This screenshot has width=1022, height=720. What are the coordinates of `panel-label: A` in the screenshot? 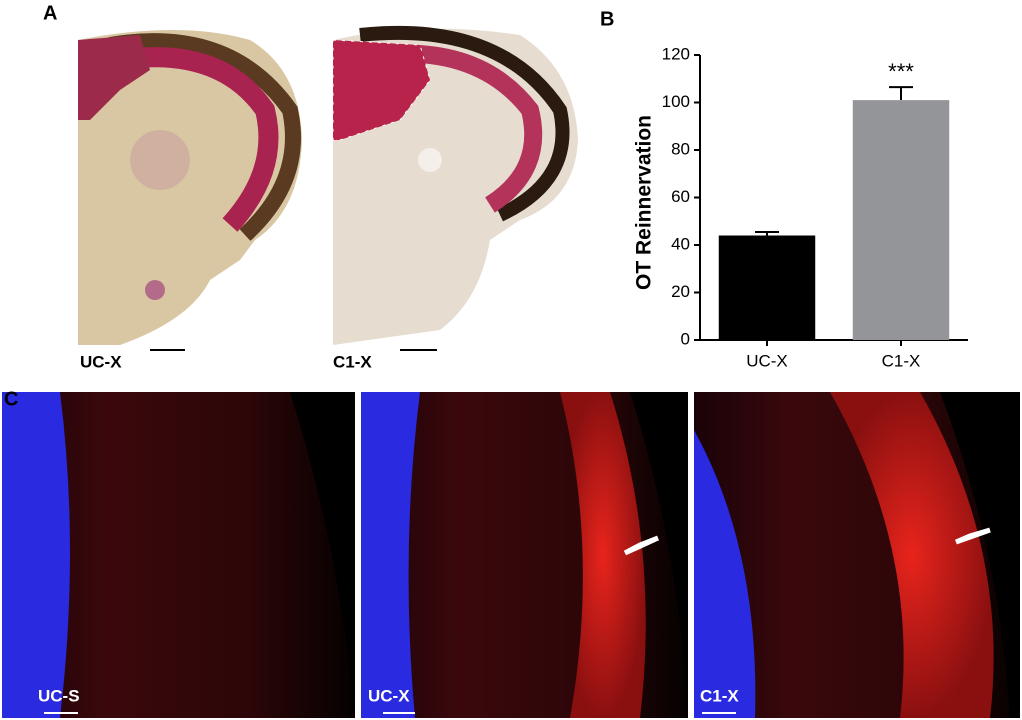 It's located at (50, 13).